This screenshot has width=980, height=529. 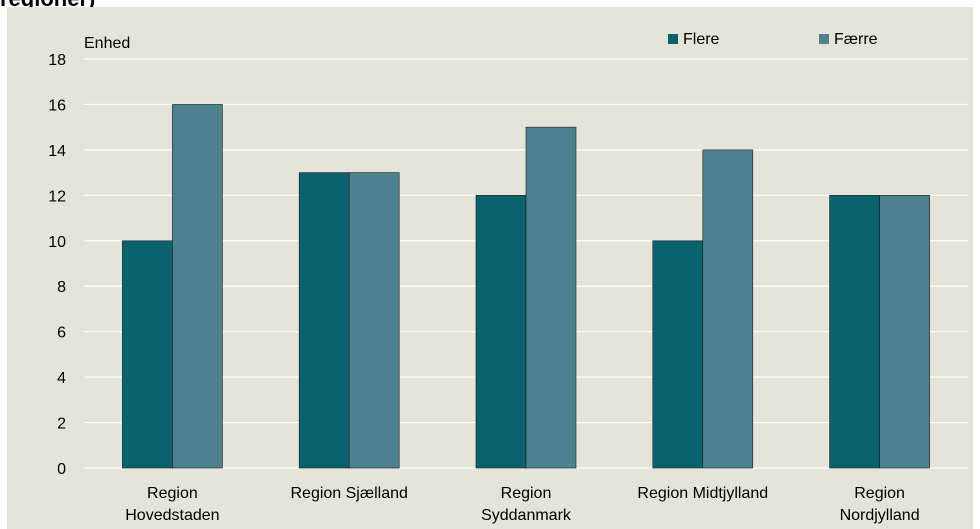 What do you see at coordinates (551, 297) in the screenshot?
I see `bar-færre-2` at bounding box center [551, 297].